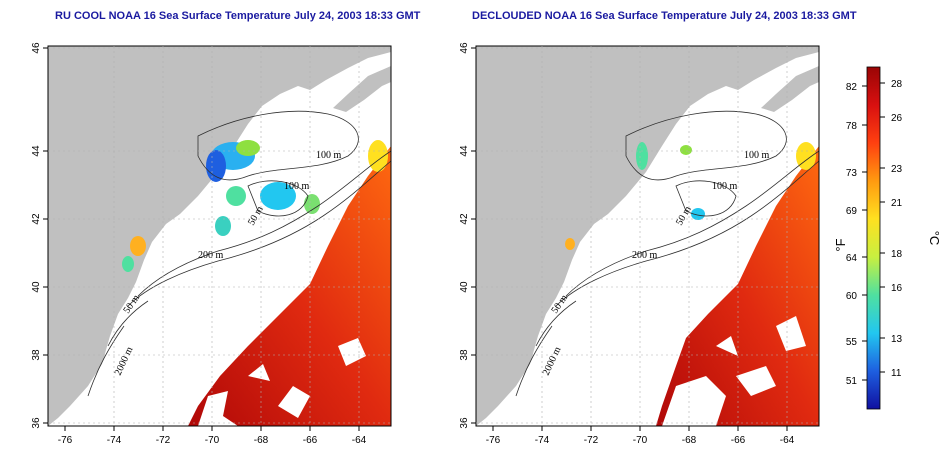 Image resolution: width=950 pixels, height=475 pixels. I want to click on fahrenheit-unit-label: °F, so click(840, 244).